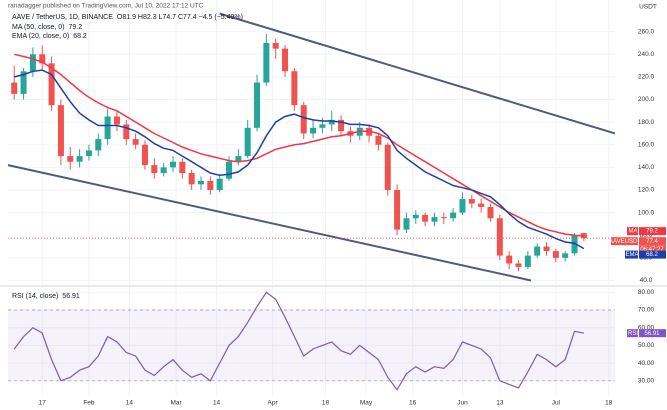 This screenshot has height=410, width=667. I want to click on countdown: 06:47:27, so click(652, 250).